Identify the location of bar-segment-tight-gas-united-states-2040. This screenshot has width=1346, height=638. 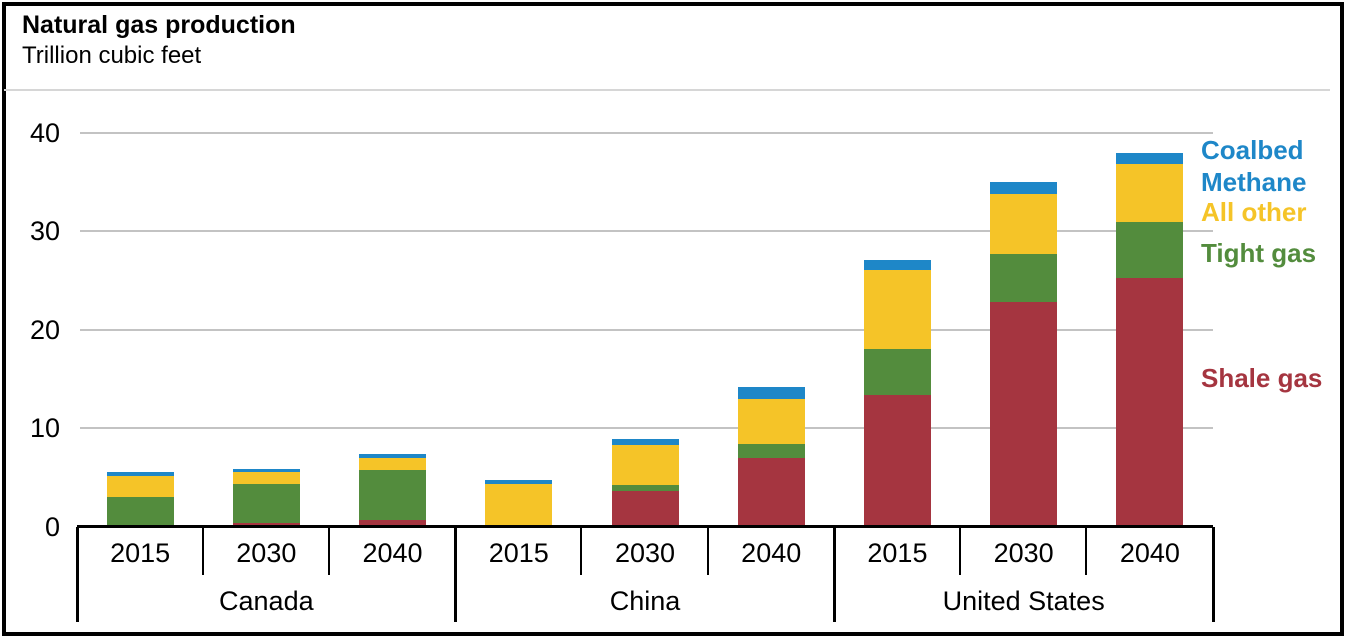
(1150, 250).